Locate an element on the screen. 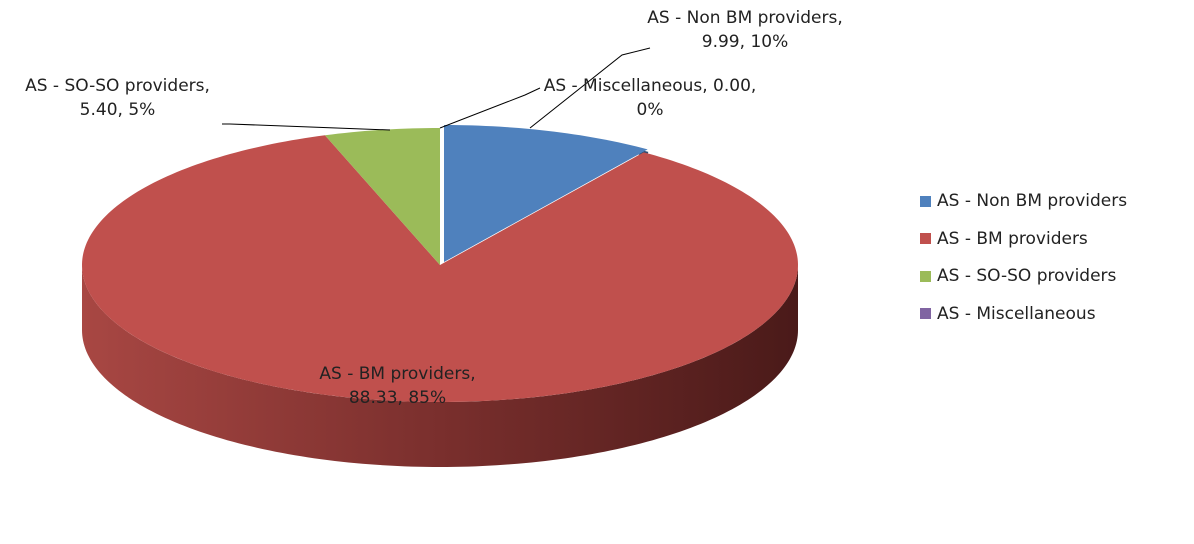 The image size is (1194, 544). label-percent: 10% is located at coordinates (769, 42).